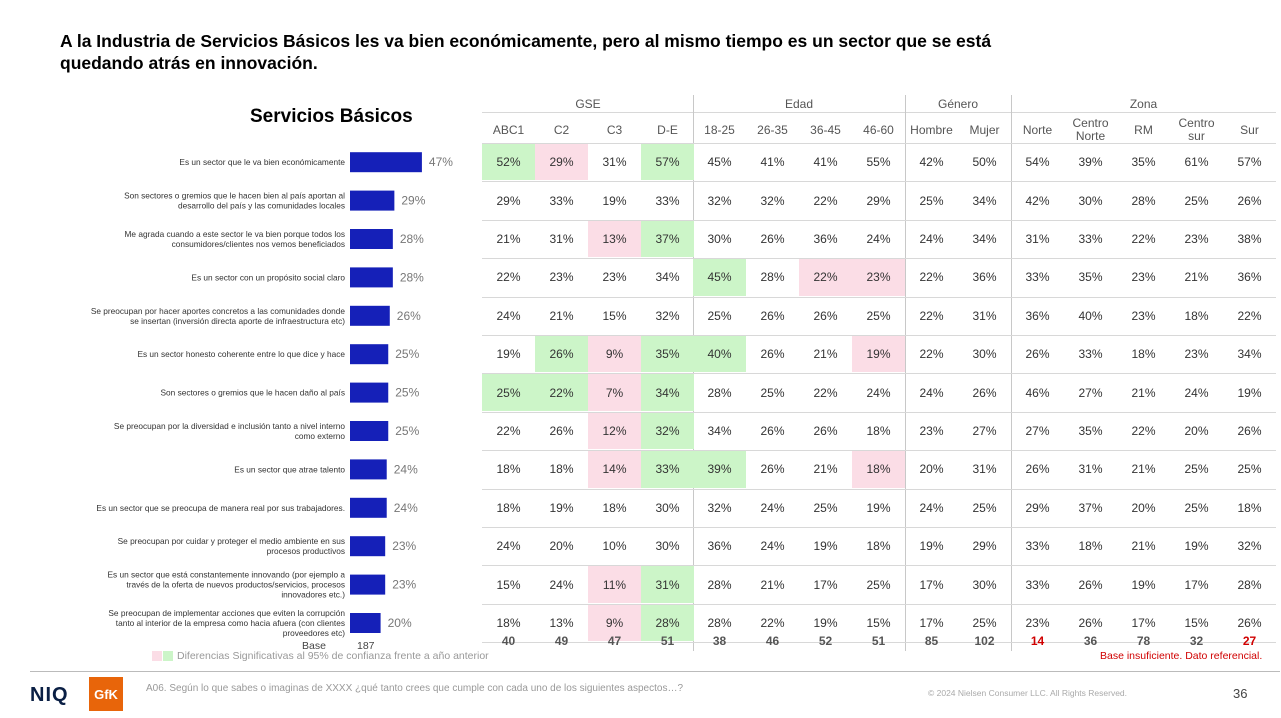 Image resolution: width=1281 pixels, height=718 pixels. I want to click on column-header: C2, so click(561, 129).